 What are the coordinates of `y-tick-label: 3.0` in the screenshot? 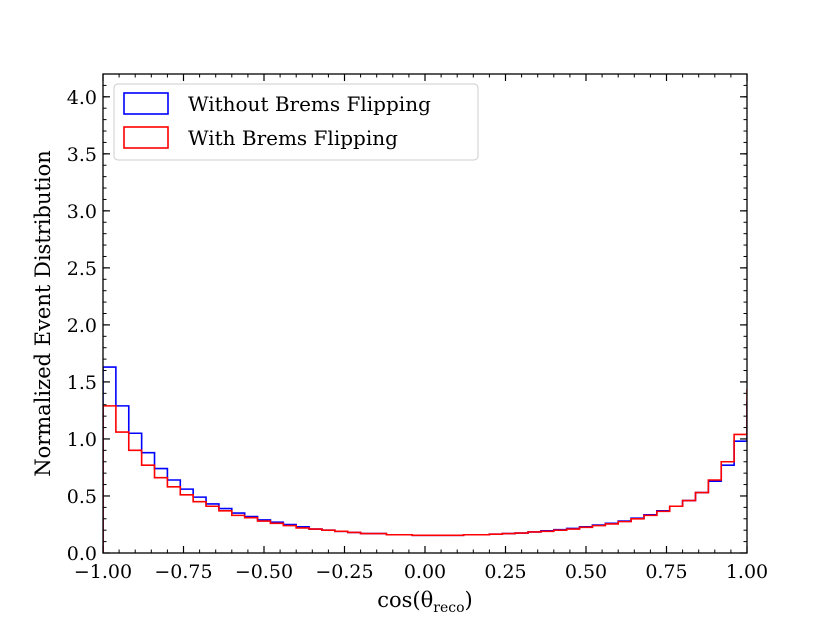 It's located at (82, 212).